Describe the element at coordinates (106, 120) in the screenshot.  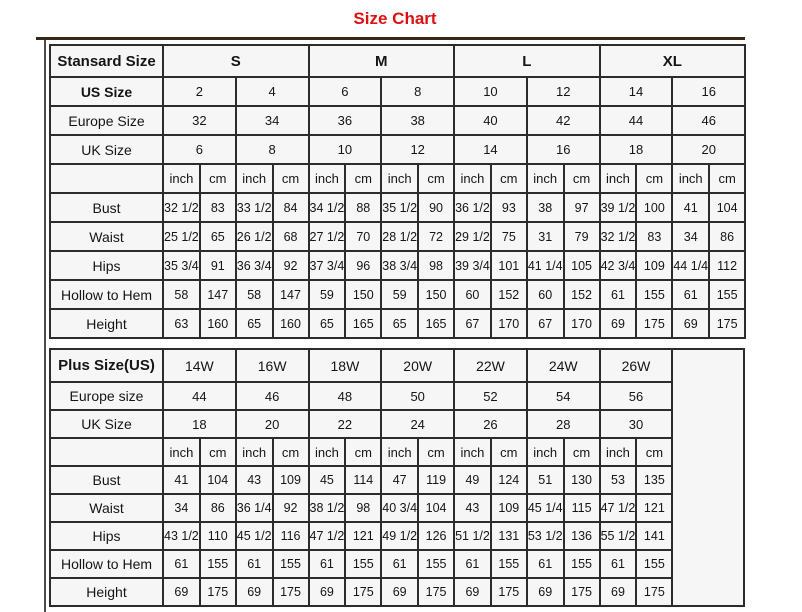
I see `row-label-cell: Europe Size` at that location.